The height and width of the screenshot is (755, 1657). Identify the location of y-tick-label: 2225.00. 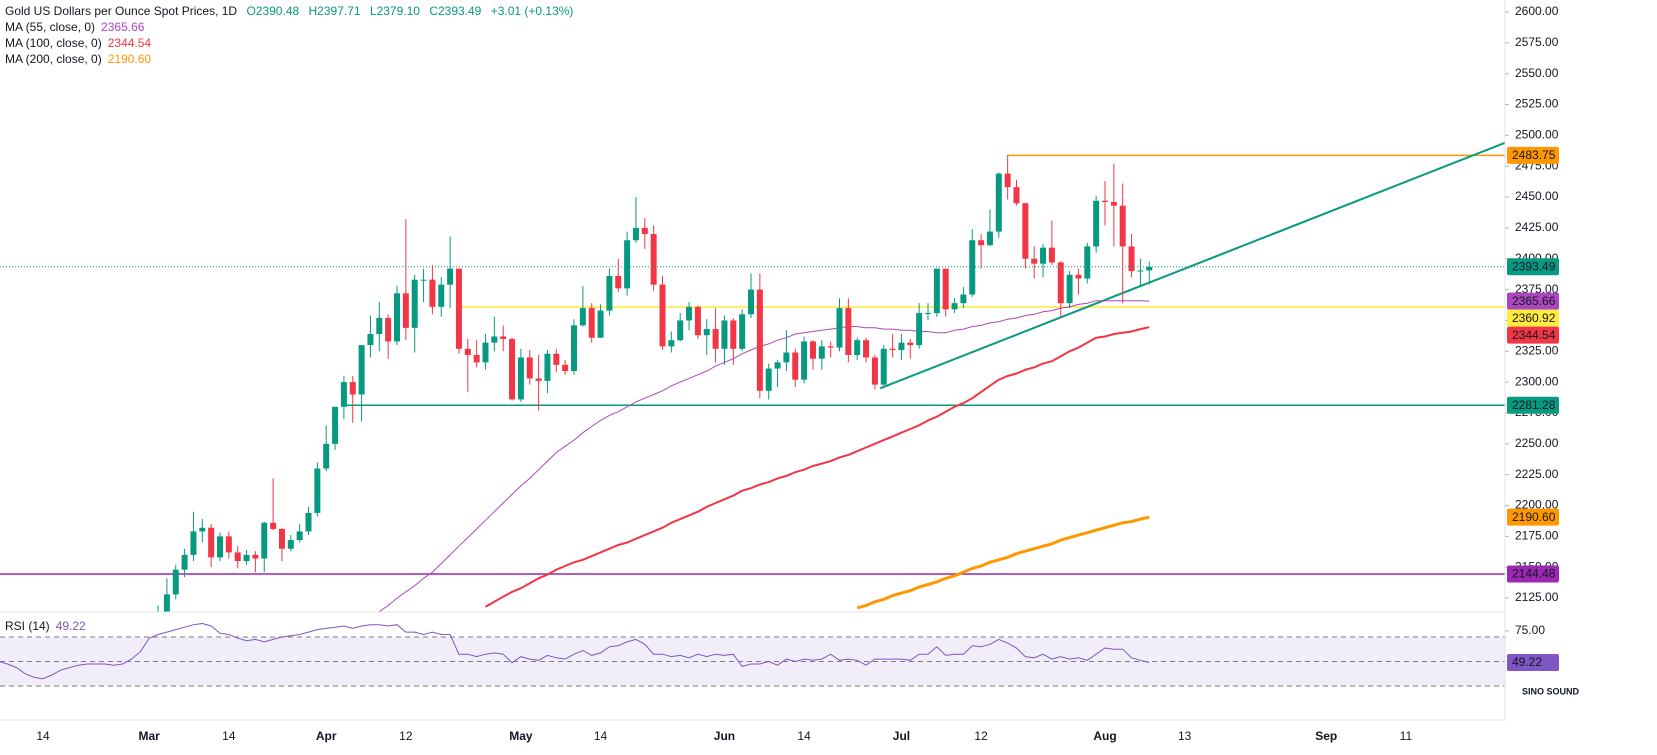
(1537, 474).